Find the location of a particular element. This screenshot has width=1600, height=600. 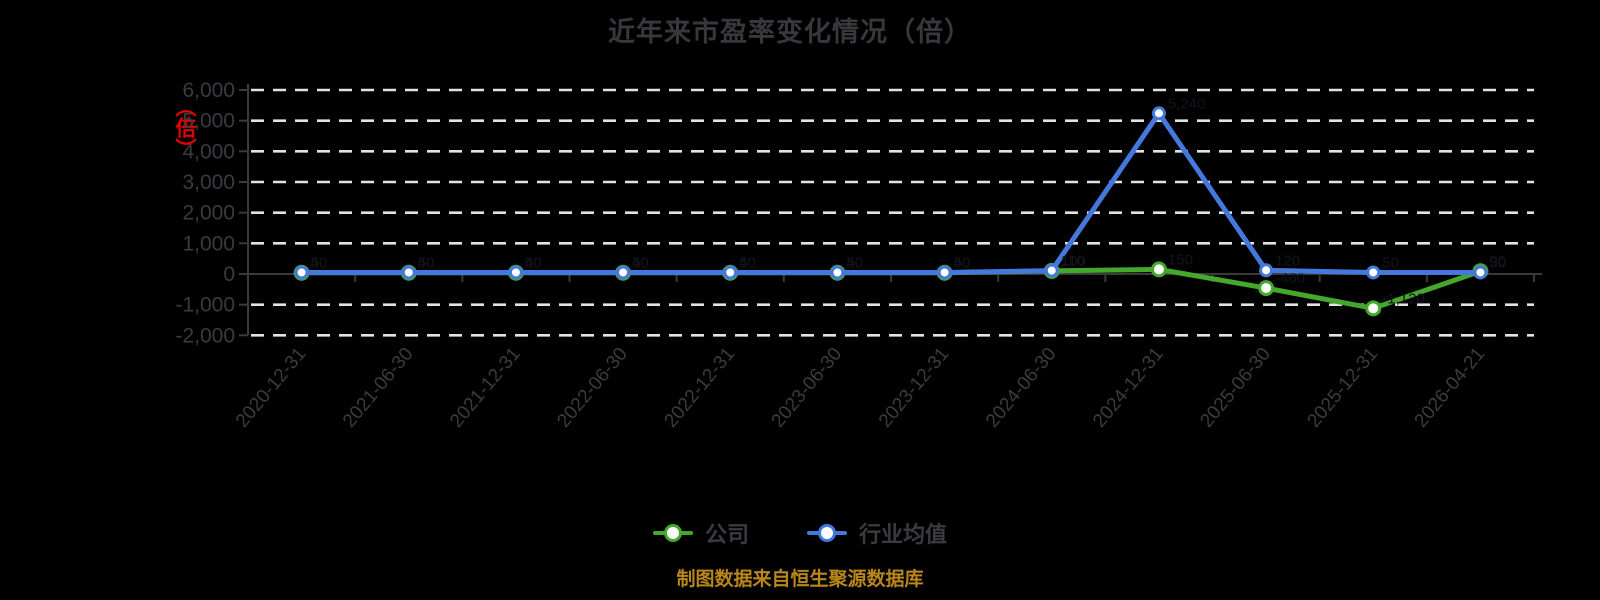

y-axis-tick-label: 1,000 is located at coordinates (208, 243).